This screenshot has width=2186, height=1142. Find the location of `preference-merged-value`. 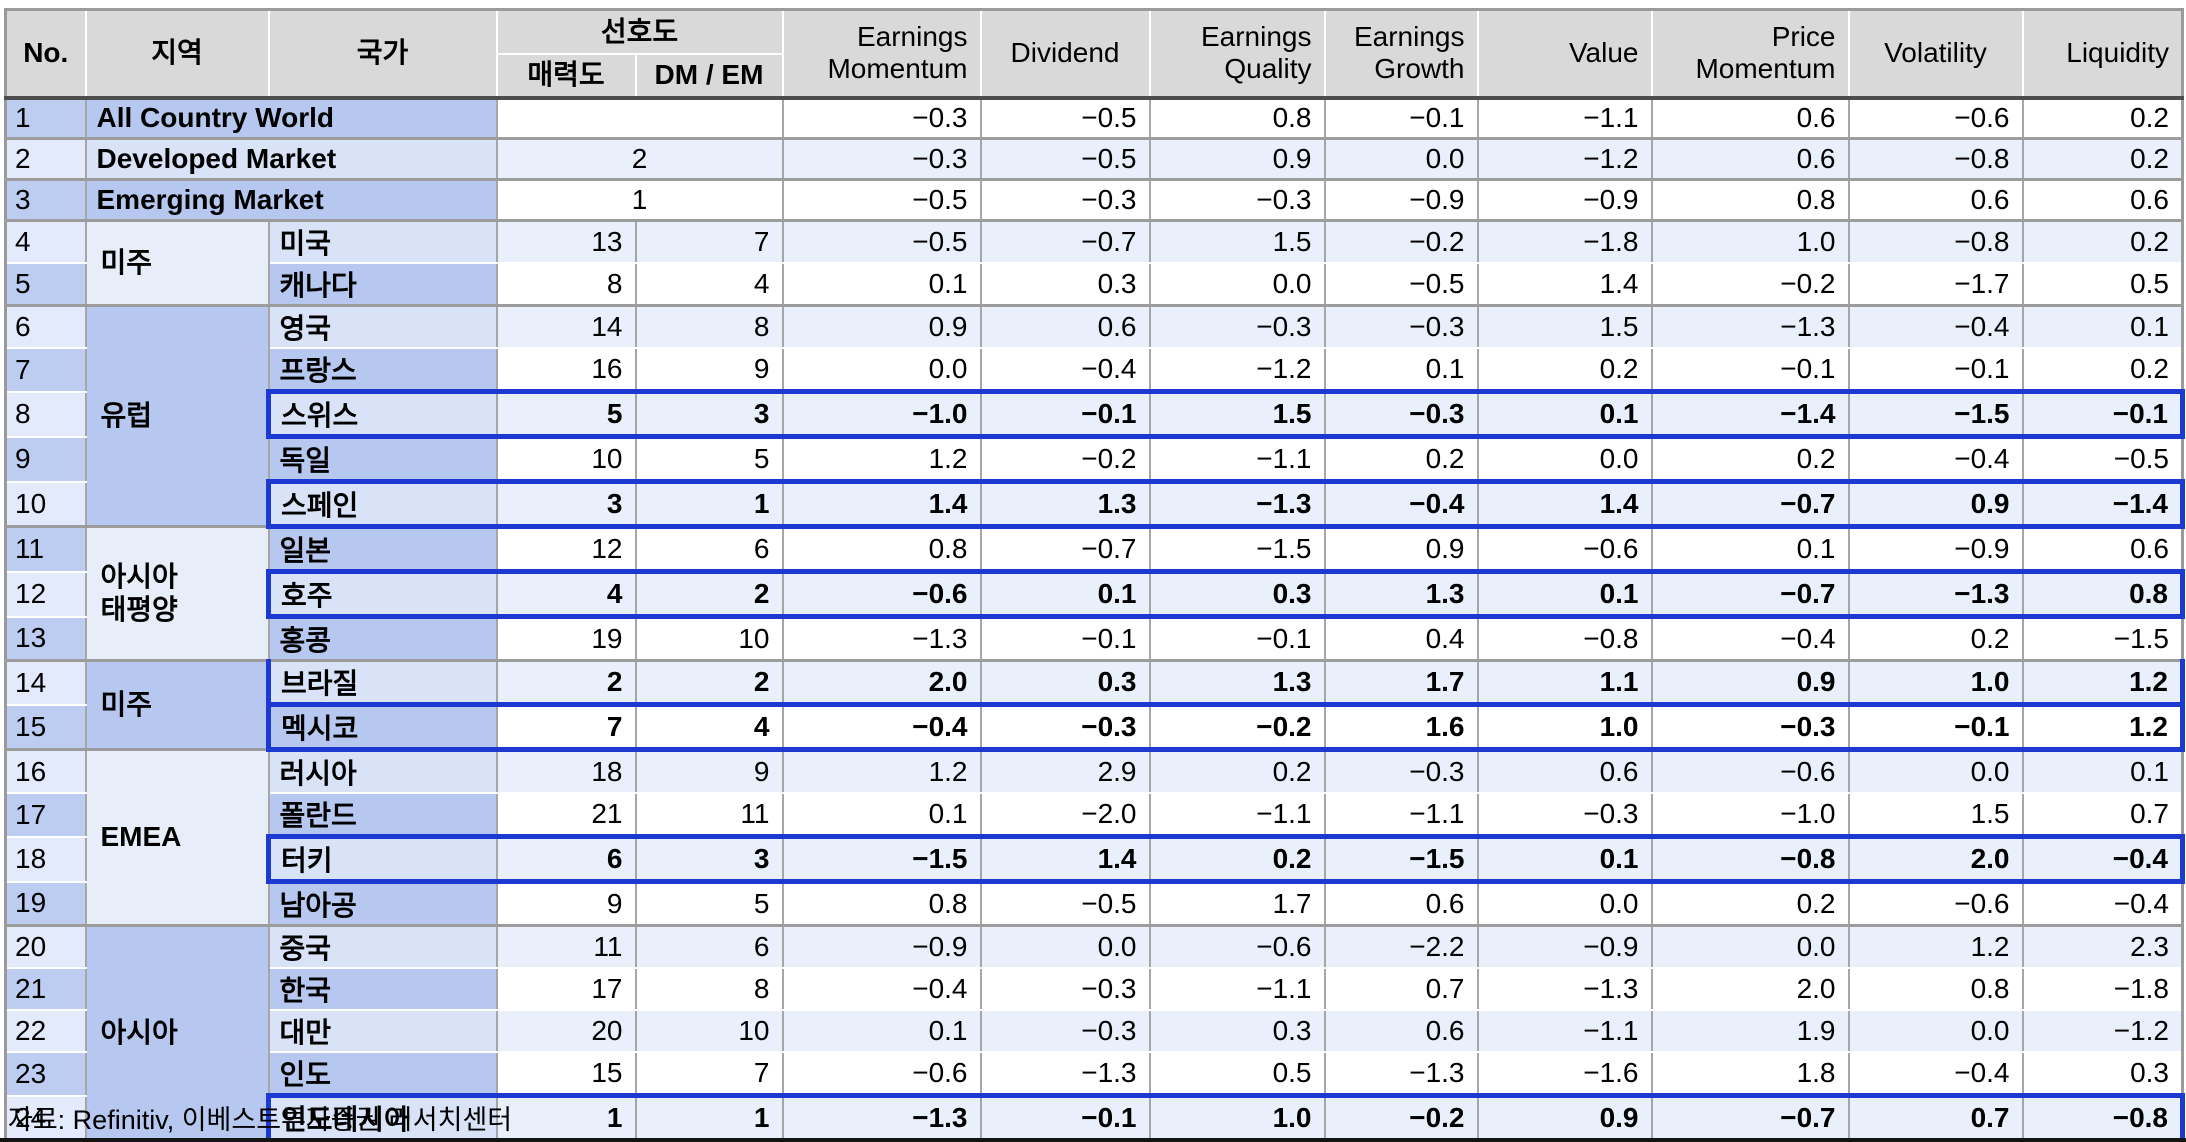

preference-merged-value is located at coordinates (640, 118).